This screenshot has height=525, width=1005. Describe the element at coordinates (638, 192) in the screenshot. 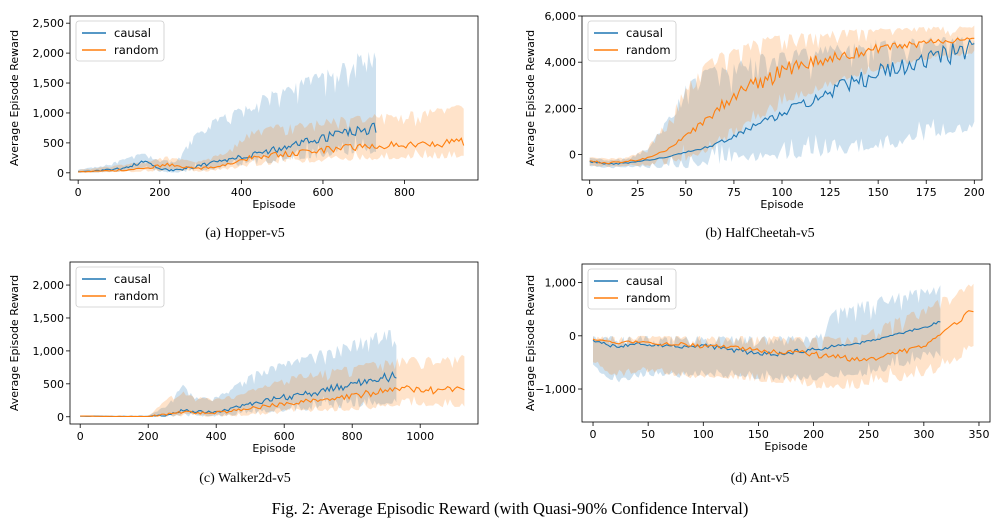

I see `x-tick-label: 25` at that location.